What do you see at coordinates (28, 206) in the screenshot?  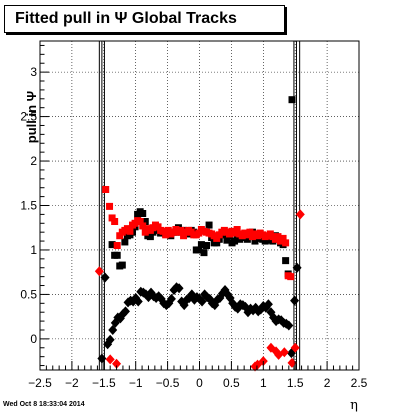 I see `y-tick-label: 1.5` at bounding box center [28, 206].